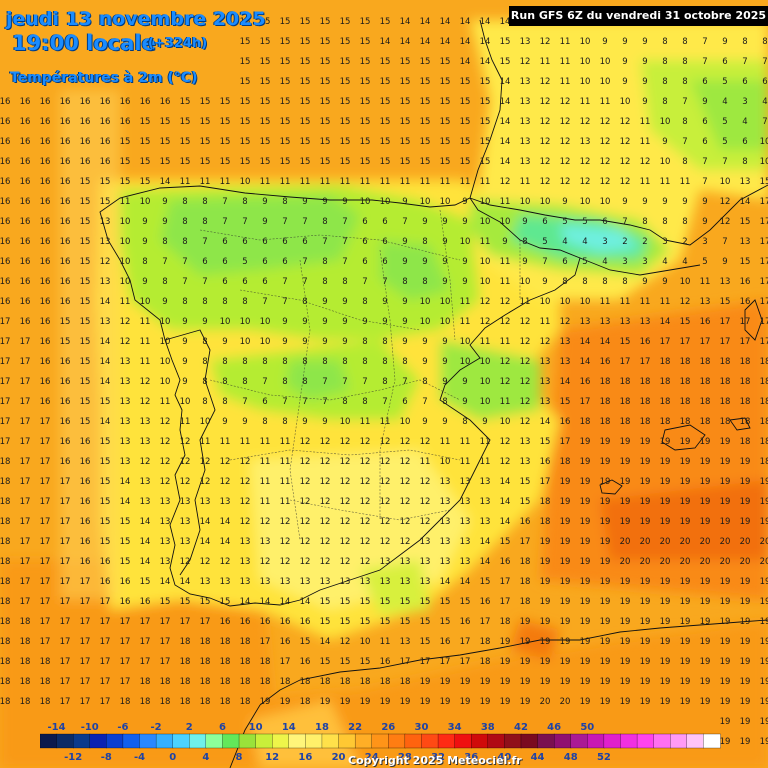 This screenshot has height=768, width=768. Describe the element at coordinates (764, 102) in the screenshot. I see `grid-value: 4` at that location.